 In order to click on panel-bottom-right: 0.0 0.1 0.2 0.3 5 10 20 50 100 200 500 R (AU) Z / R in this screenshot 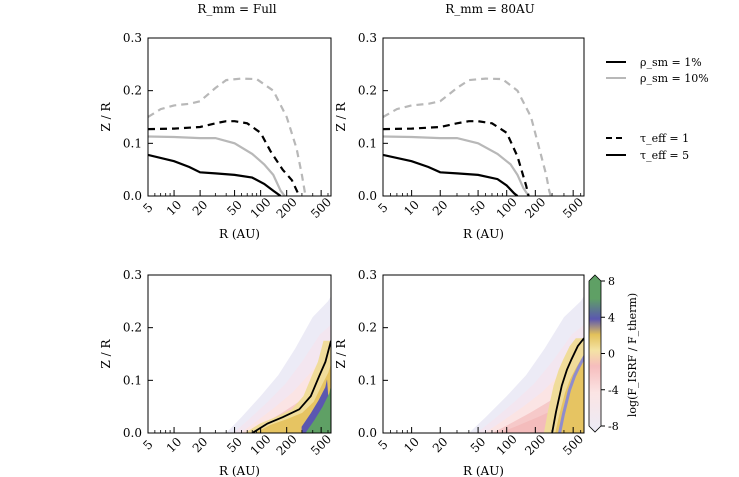, I will do `click(460, 372)`.